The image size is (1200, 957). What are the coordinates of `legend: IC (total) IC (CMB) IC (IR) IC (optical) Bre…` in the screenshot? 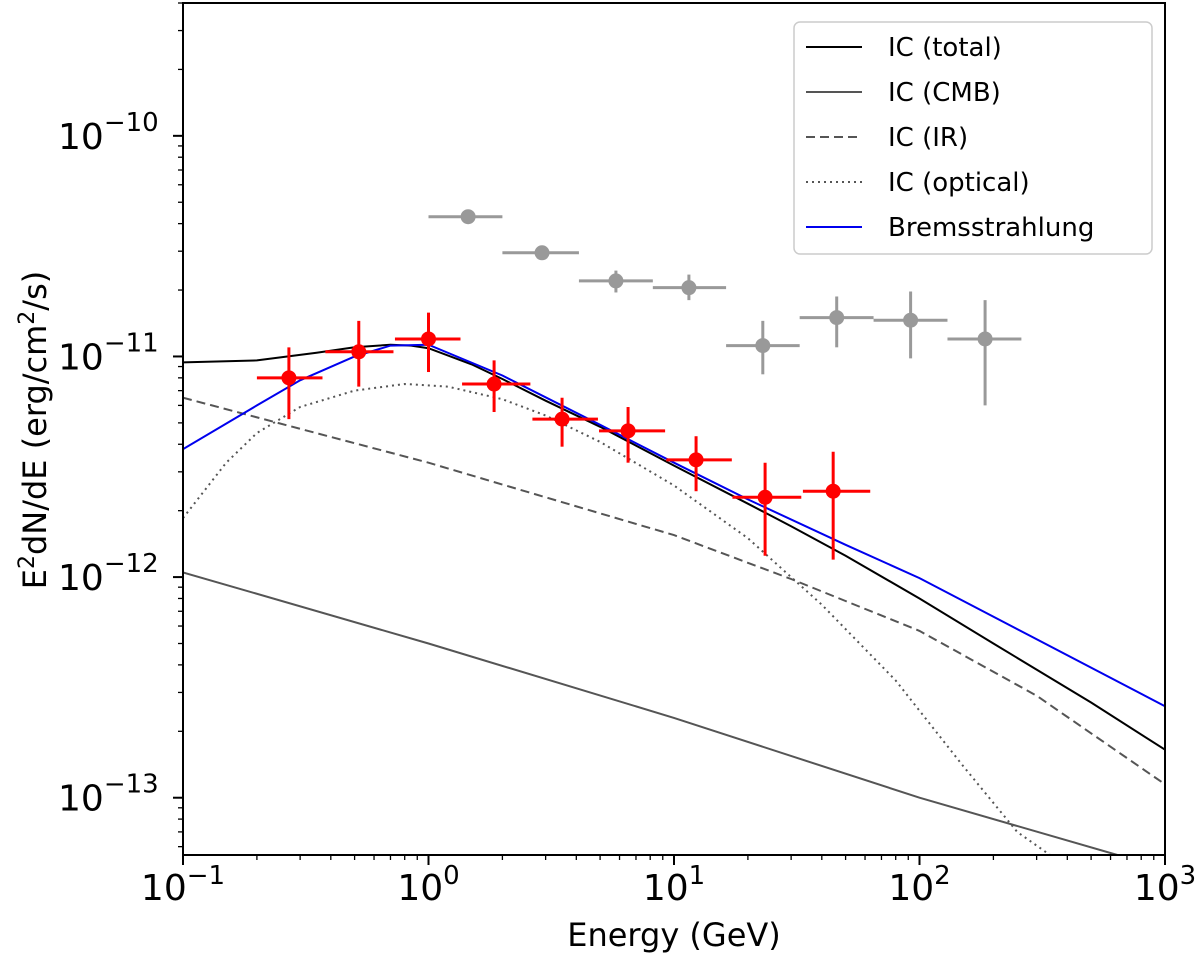 It's located at (973, 138).